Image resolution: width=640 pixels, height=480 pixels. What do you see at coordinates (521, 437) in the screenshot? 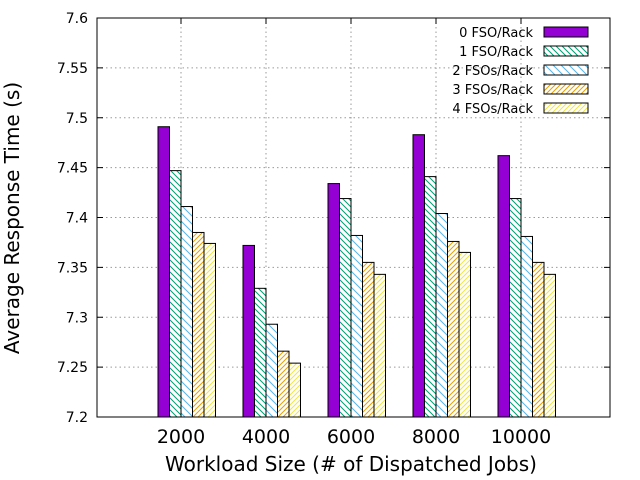
I see `x-tick-label: 10000` at bounding box center [521, 437].